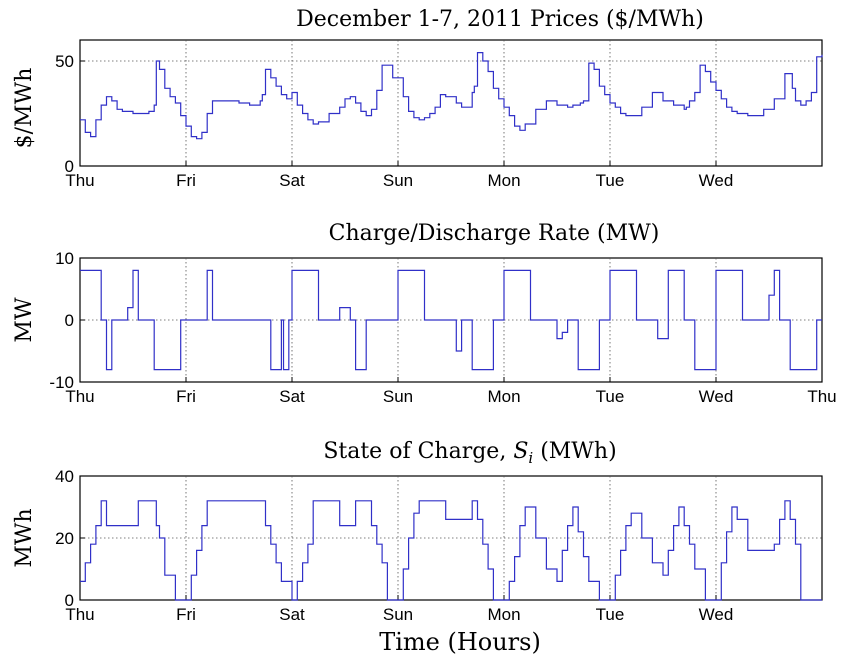  Describe the element at coordinates (716, 614) in the screenshot. I see `soc-x-tick-label: Wed` at that location.